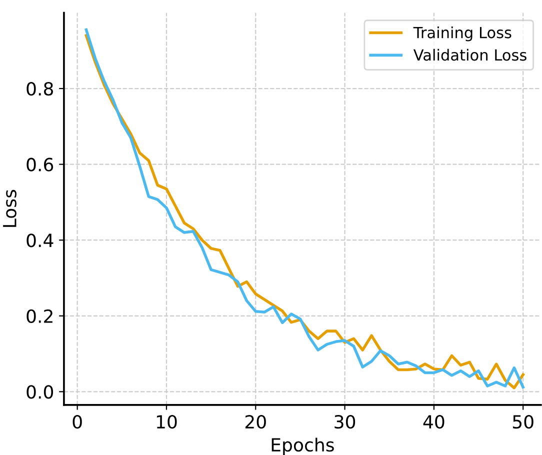  What do you see at coordinates (39, 89) in the screenshot?
I see `y-tick-label: 0.8` at bounding box center [39, 89].